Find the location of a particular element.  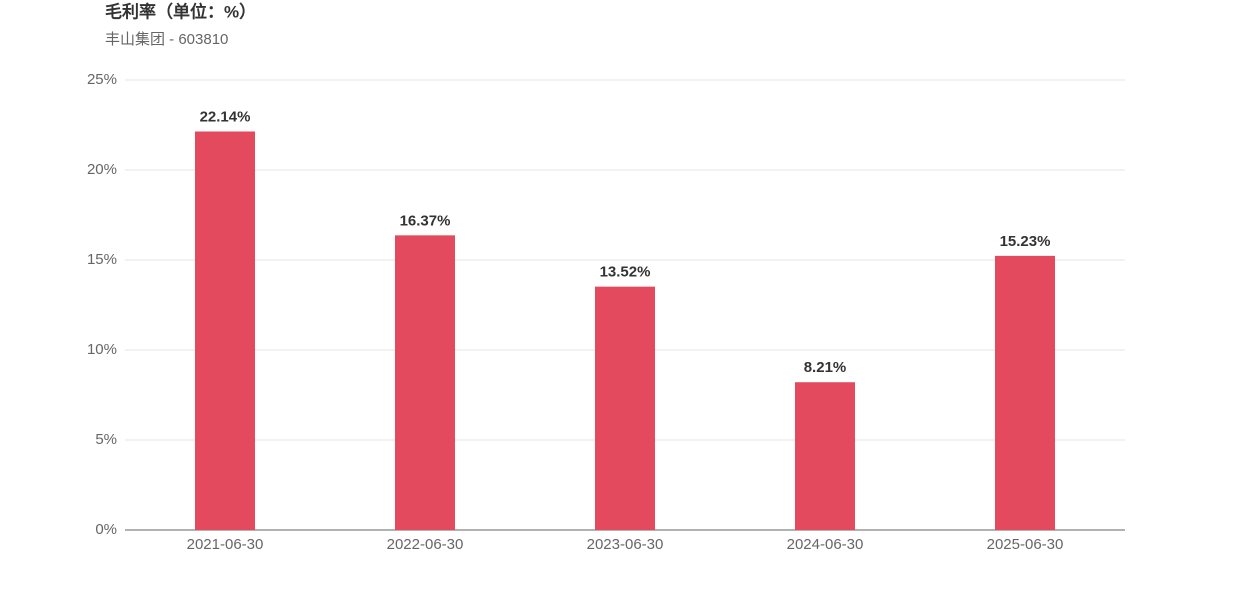

chart-subtitle: 丰山集团 - 603810 is located at coordinates (166, 39).